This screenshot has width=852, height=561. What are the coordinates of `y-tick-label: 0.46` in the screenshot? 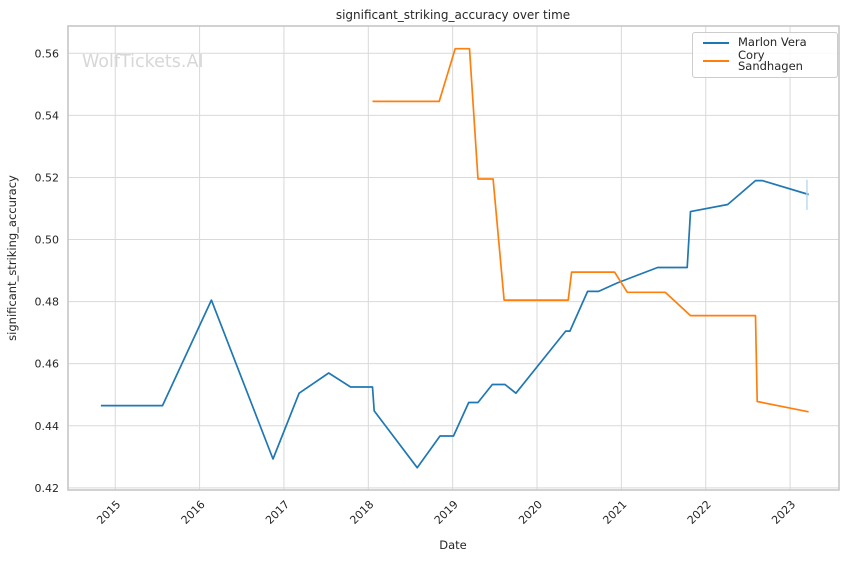 It's located at (47, 364).